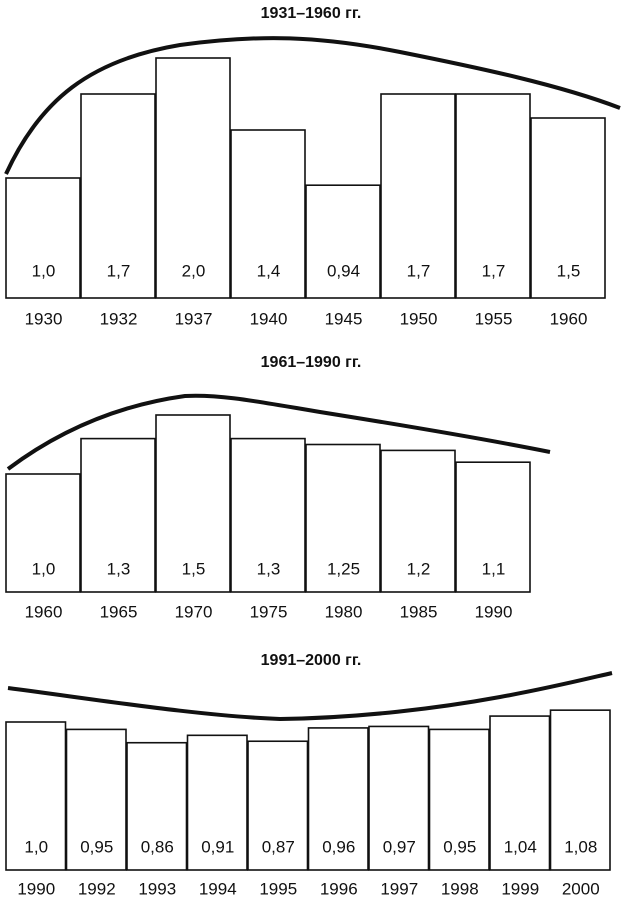 The width and height of the screenshot is (623, 906). I want to click on chart-title: 1931–1960 гг., so click(311, 13).